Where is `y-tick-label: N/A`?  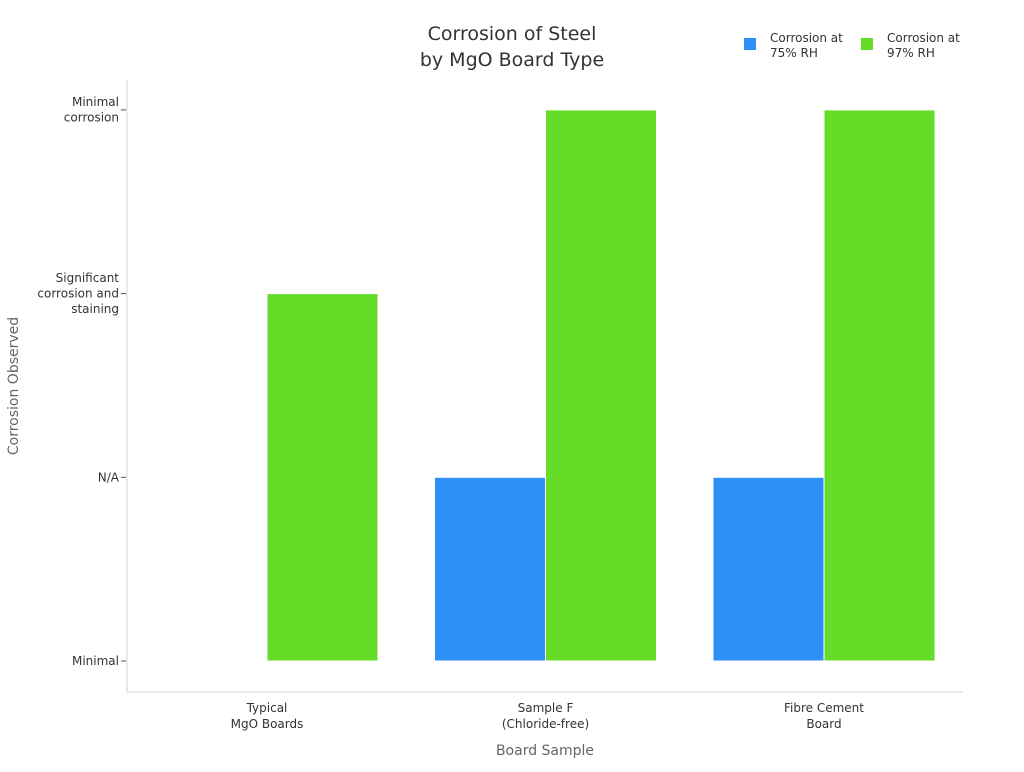
y-tick-label: N/A is located at coordinates (109, 477).